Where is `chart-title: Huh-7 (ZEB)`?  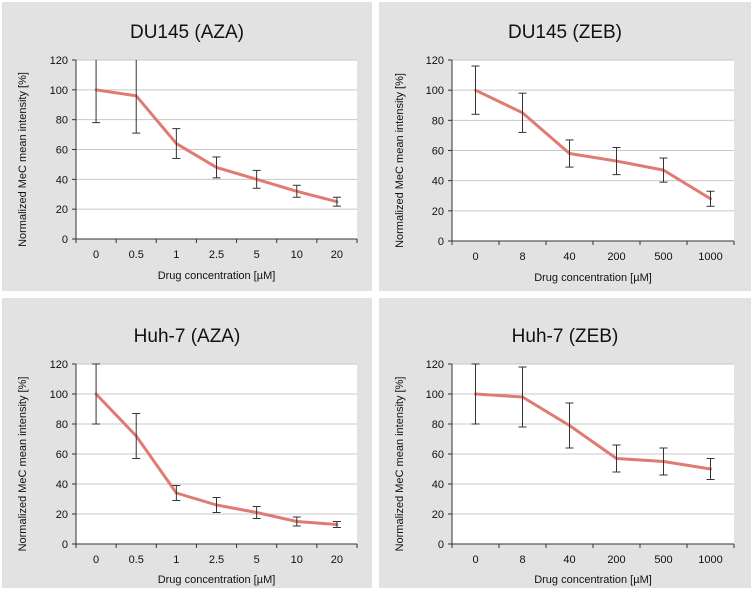 chart-title: Huh-7 (ZEB) is located at coordinates (565, 336).